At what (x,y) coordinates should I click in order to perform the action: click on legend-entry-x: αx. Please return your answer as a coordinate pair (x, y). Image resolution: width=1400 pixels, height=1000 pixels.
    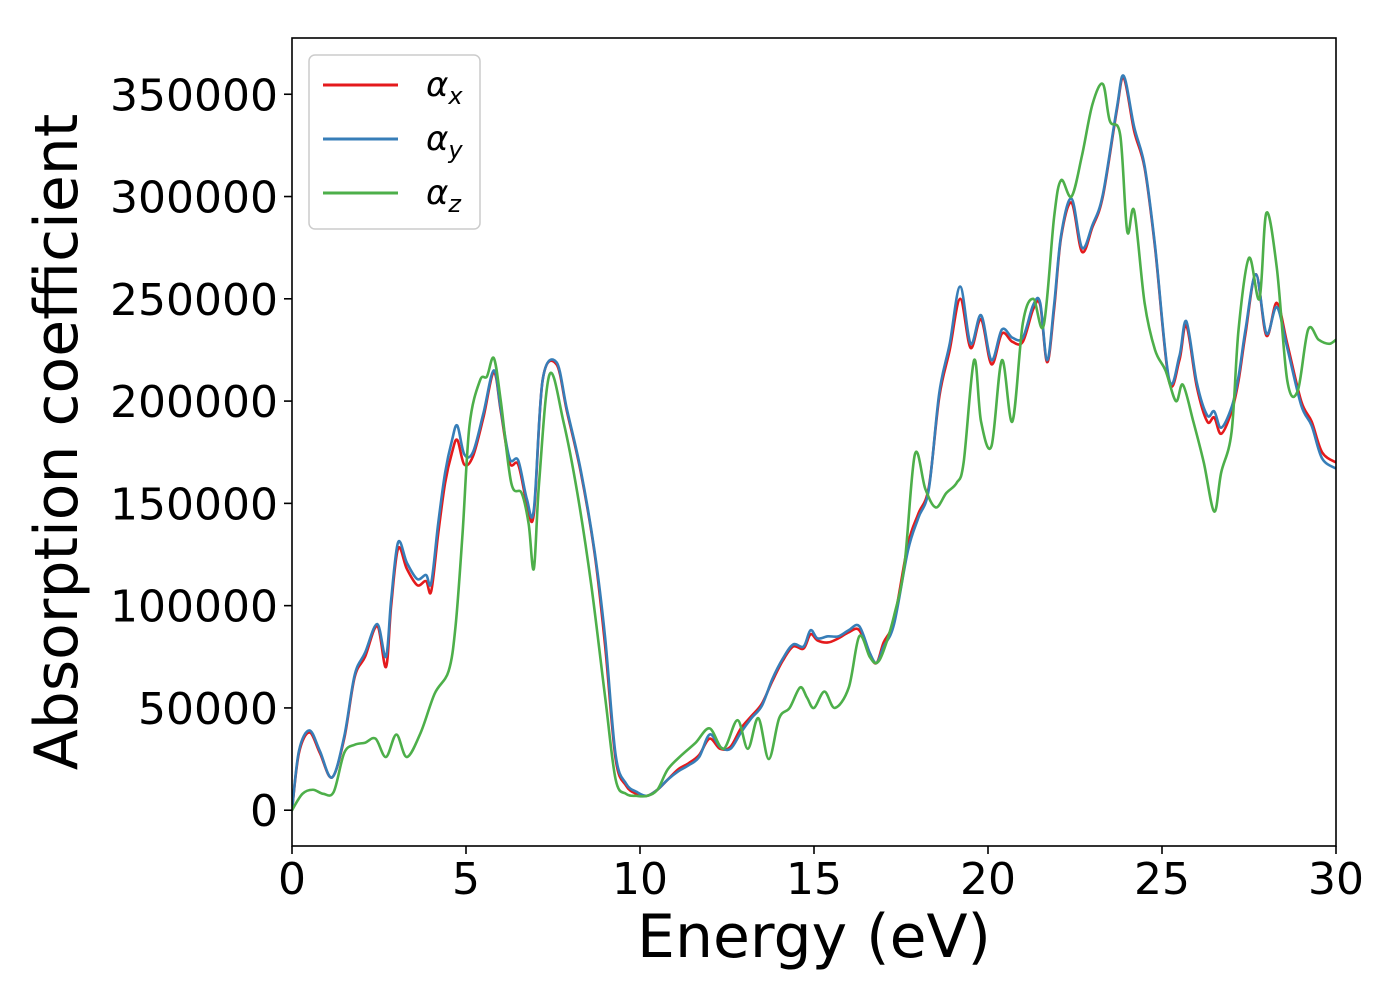
    Looking at the image, I should click on (393, 87).